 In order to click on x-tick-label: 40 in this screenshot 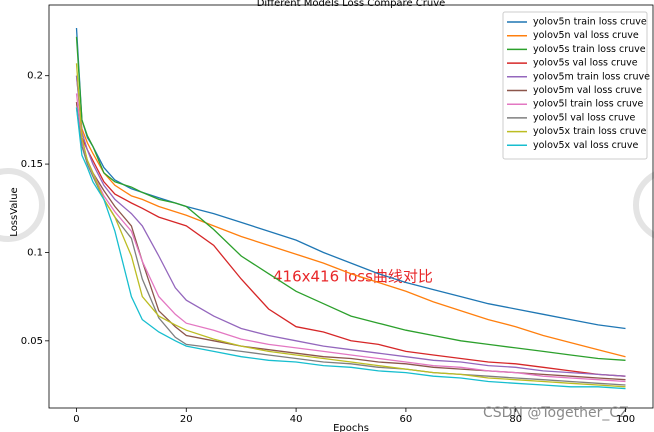, I will do `click(296, 419)`.